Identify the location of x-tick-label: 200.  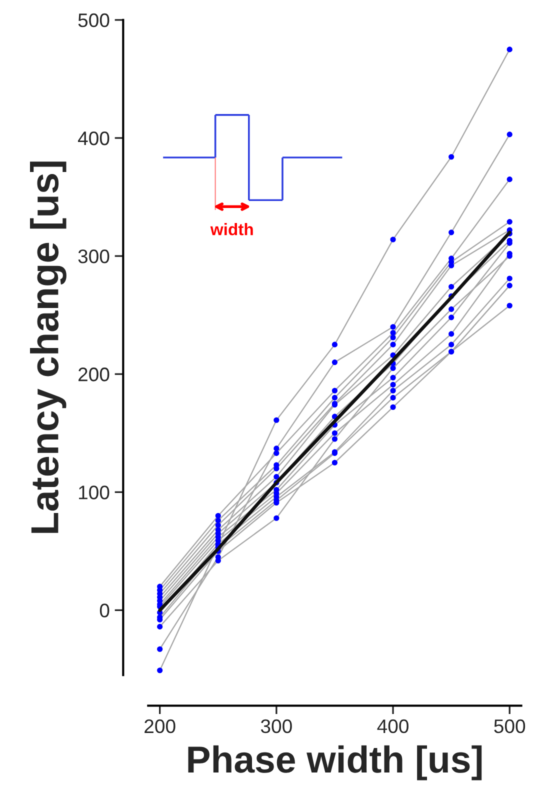
(160, 726).